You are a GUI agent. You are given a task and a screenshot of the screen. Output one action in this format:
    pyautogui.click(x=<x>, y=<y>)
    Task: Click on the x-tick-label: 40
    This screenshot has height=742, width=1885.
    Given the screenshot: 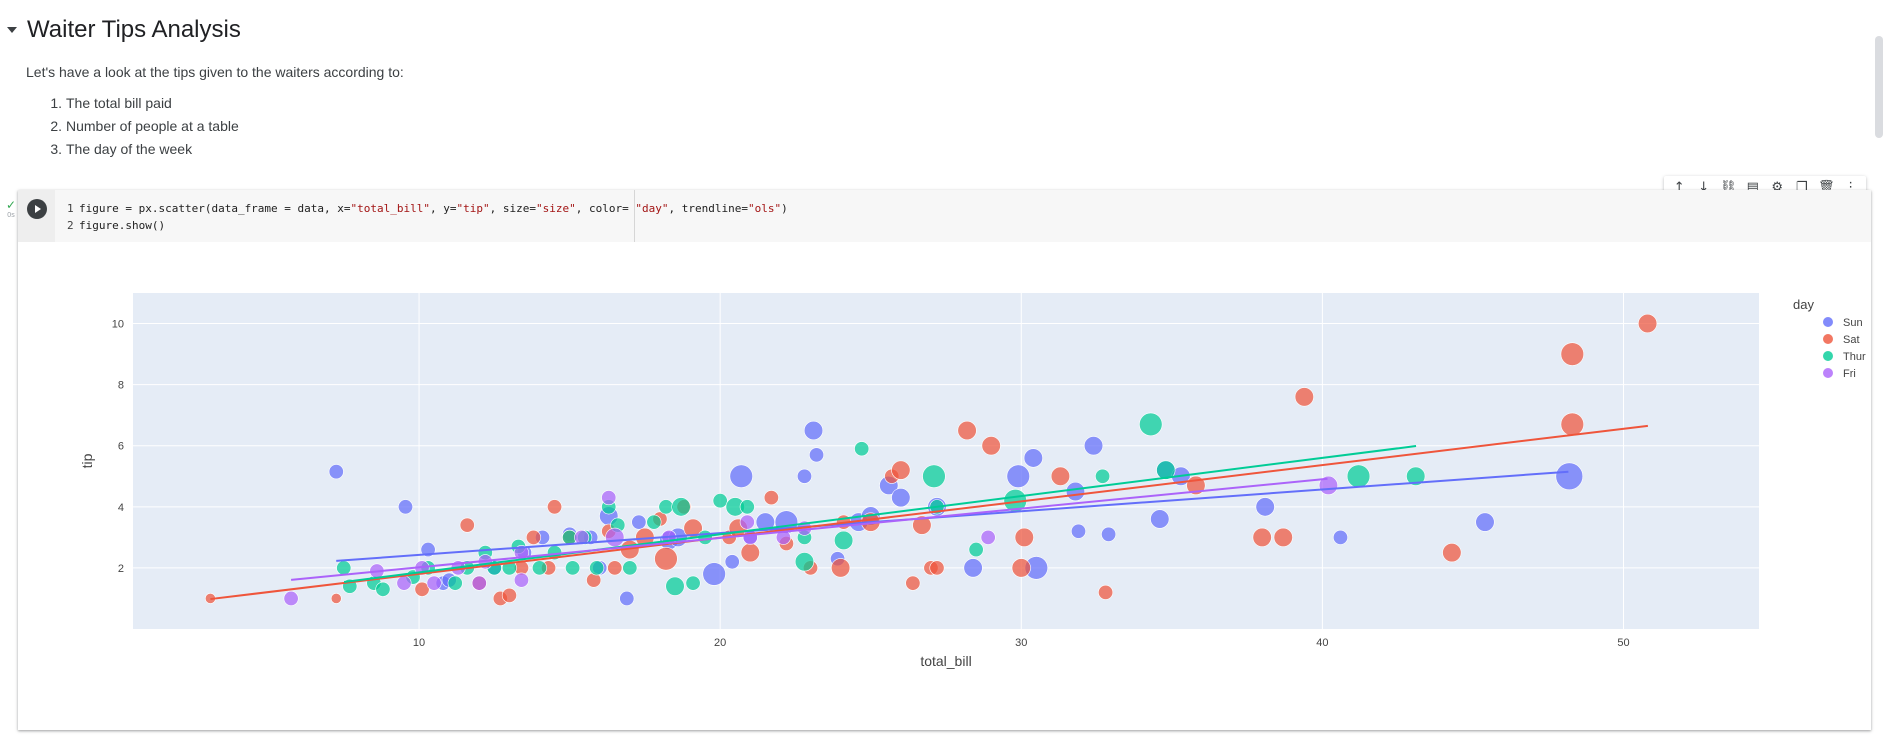 What is the action you would take?
    pyautogui.click(x=1322, y=643)
    